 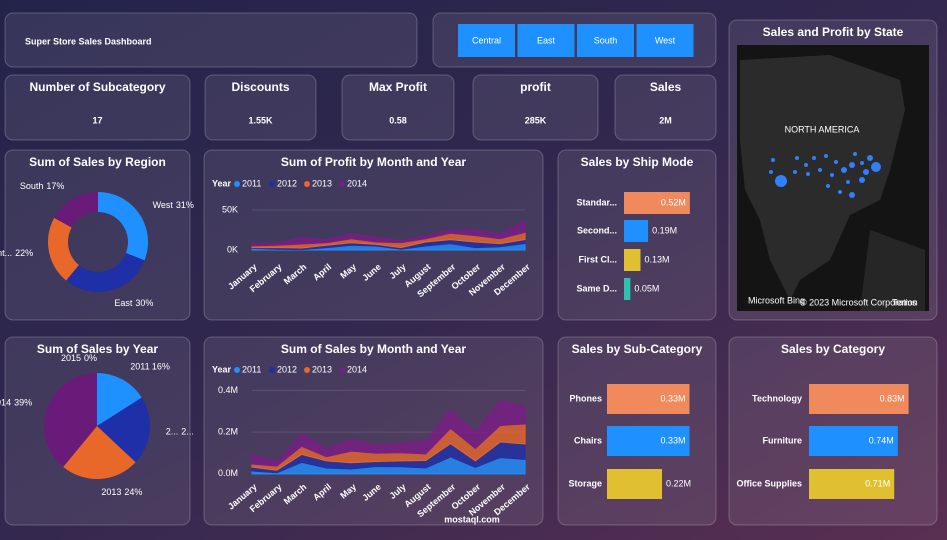 I want to click on land, so click(x=892, y=270).